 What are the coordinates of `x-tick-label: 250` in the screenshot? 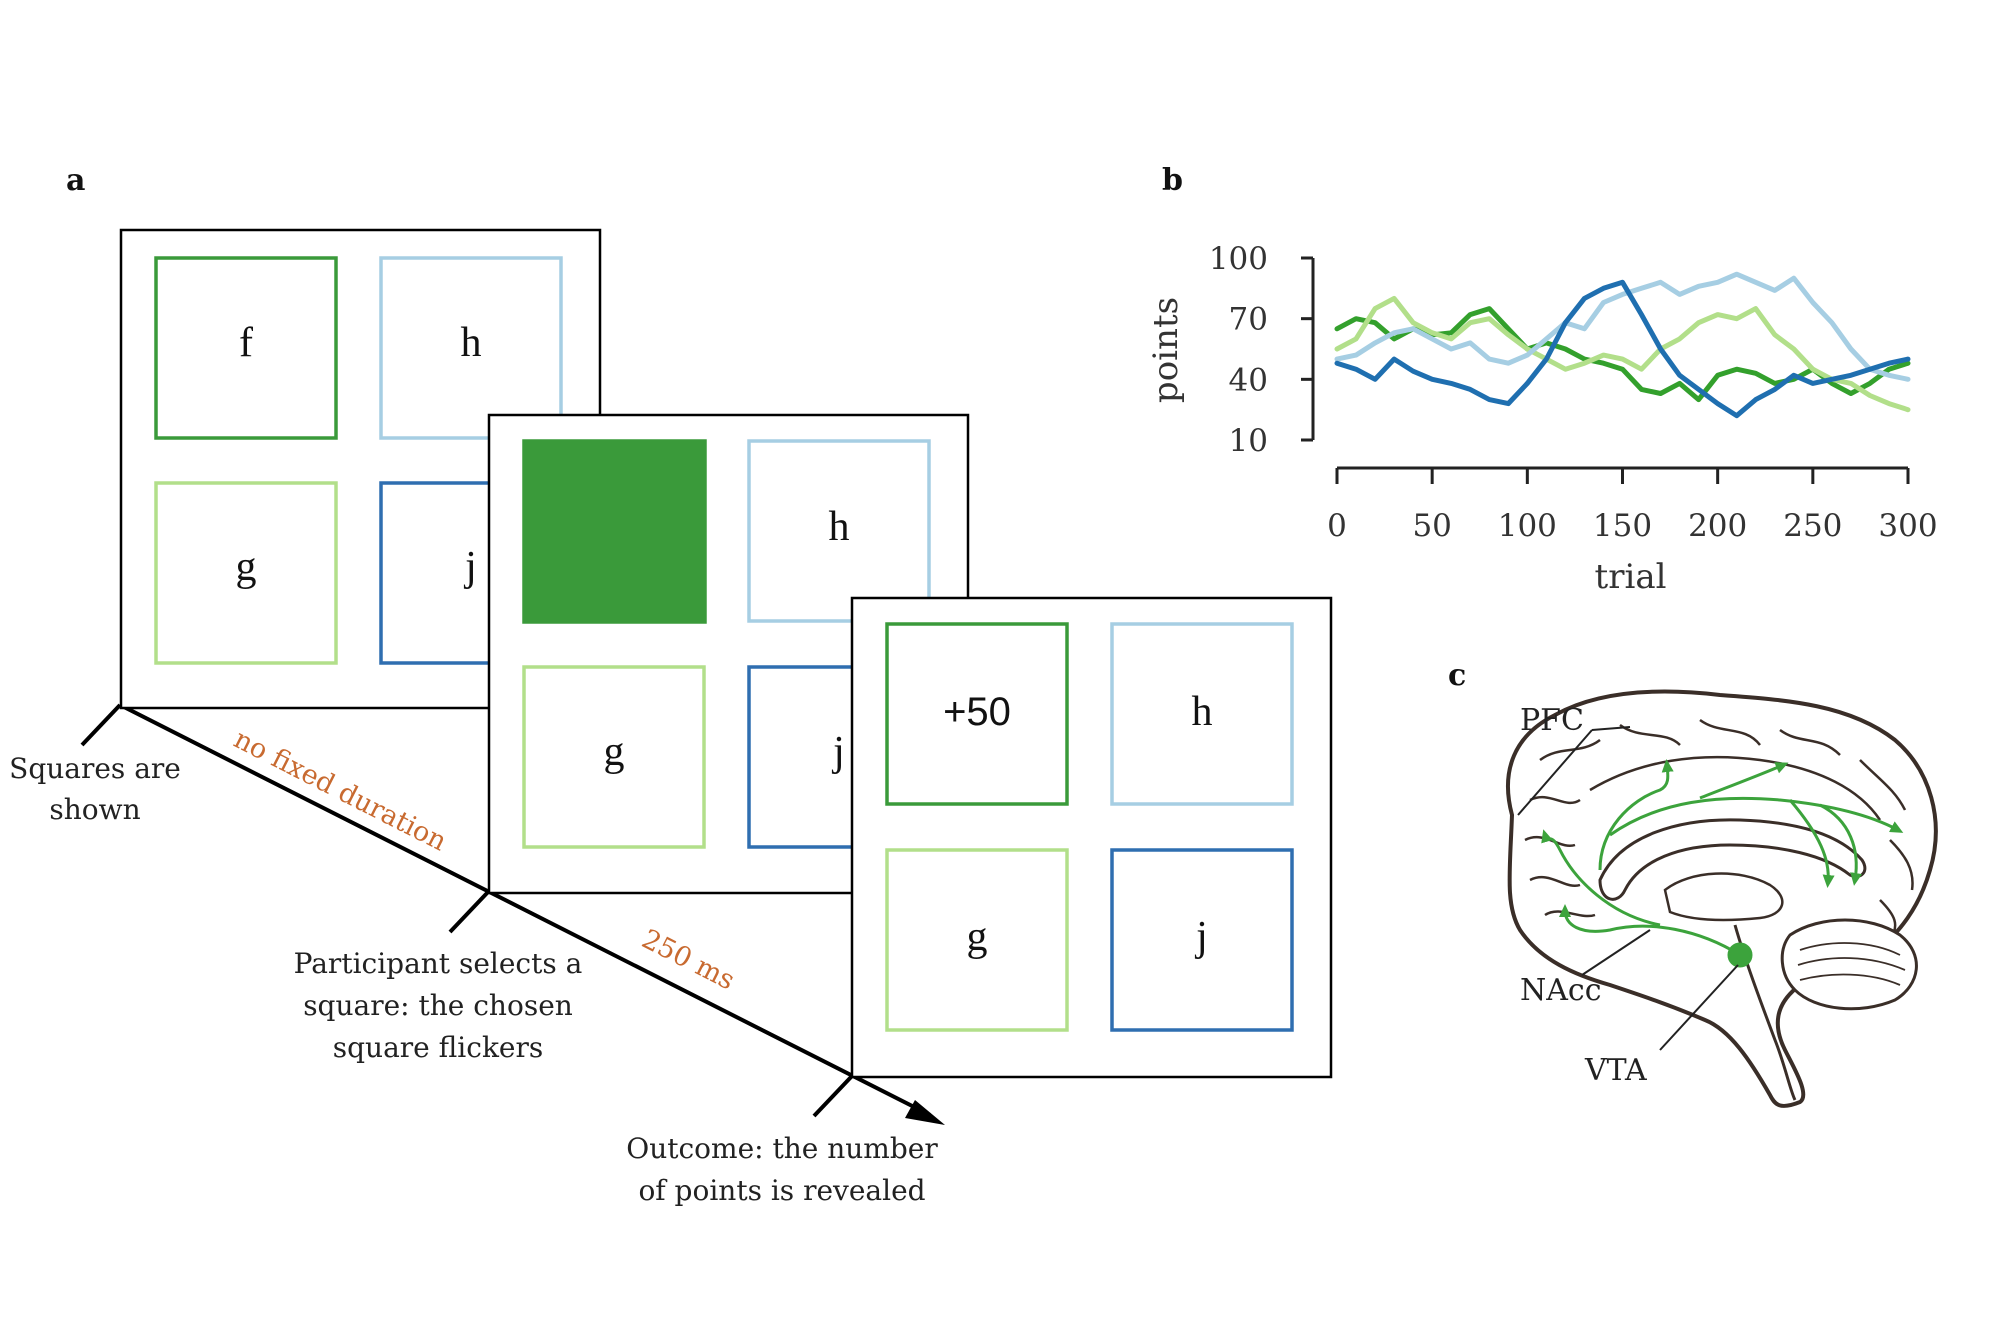 It's located at (1812, 526).